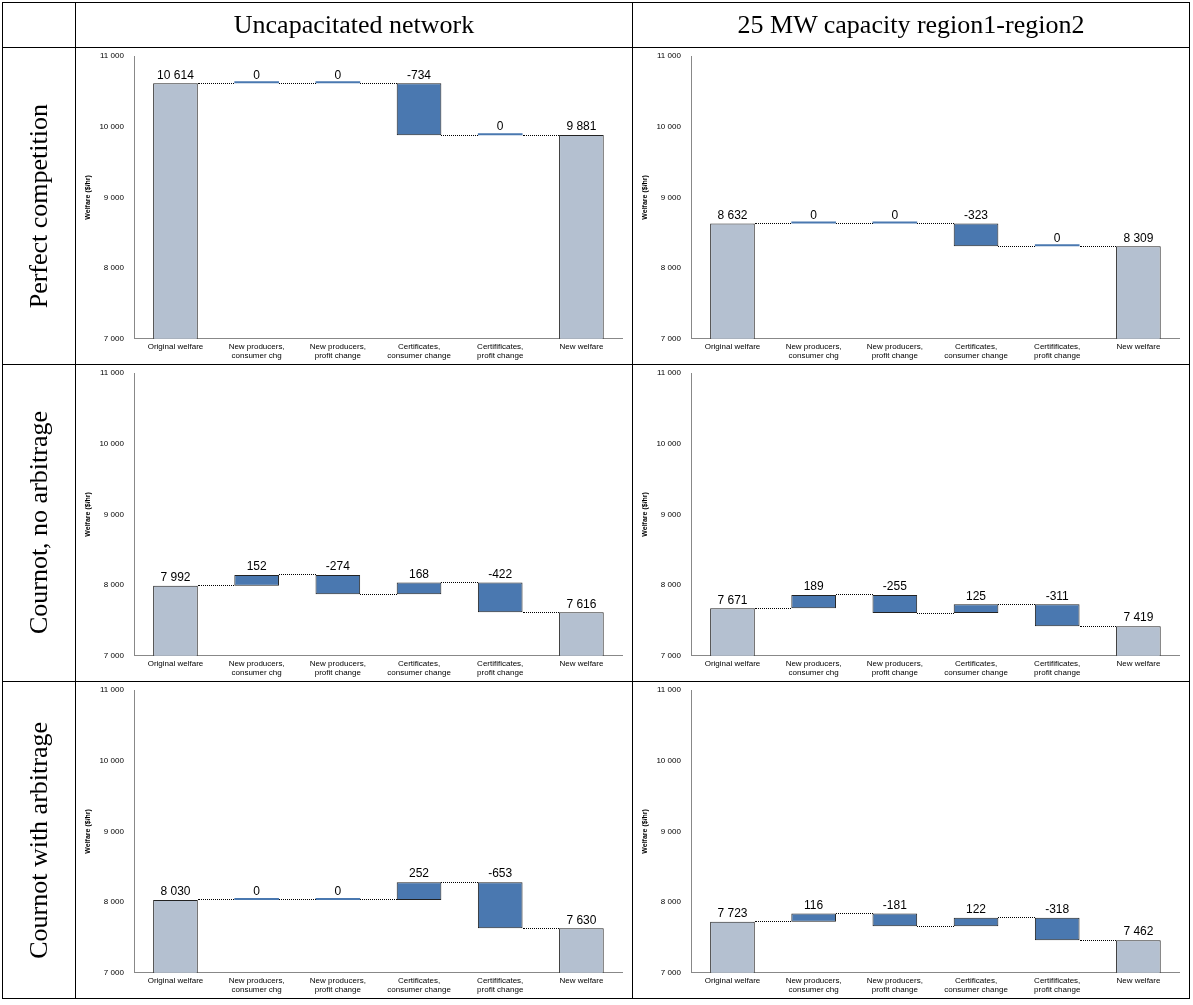  What do you see at coordinates (38, 523) in the screenshot?
I see `text: Cournot, no arbitrage` at bounding box center [38, 523].